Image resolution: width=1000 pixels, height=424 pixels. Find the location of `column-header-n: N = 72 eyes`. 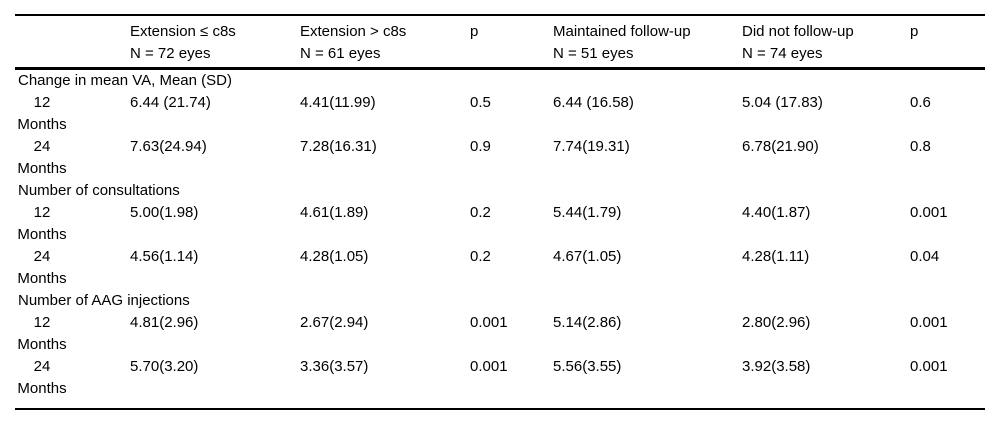

column-header-n: N = 72 eyes is located at coordinates (170, 53).